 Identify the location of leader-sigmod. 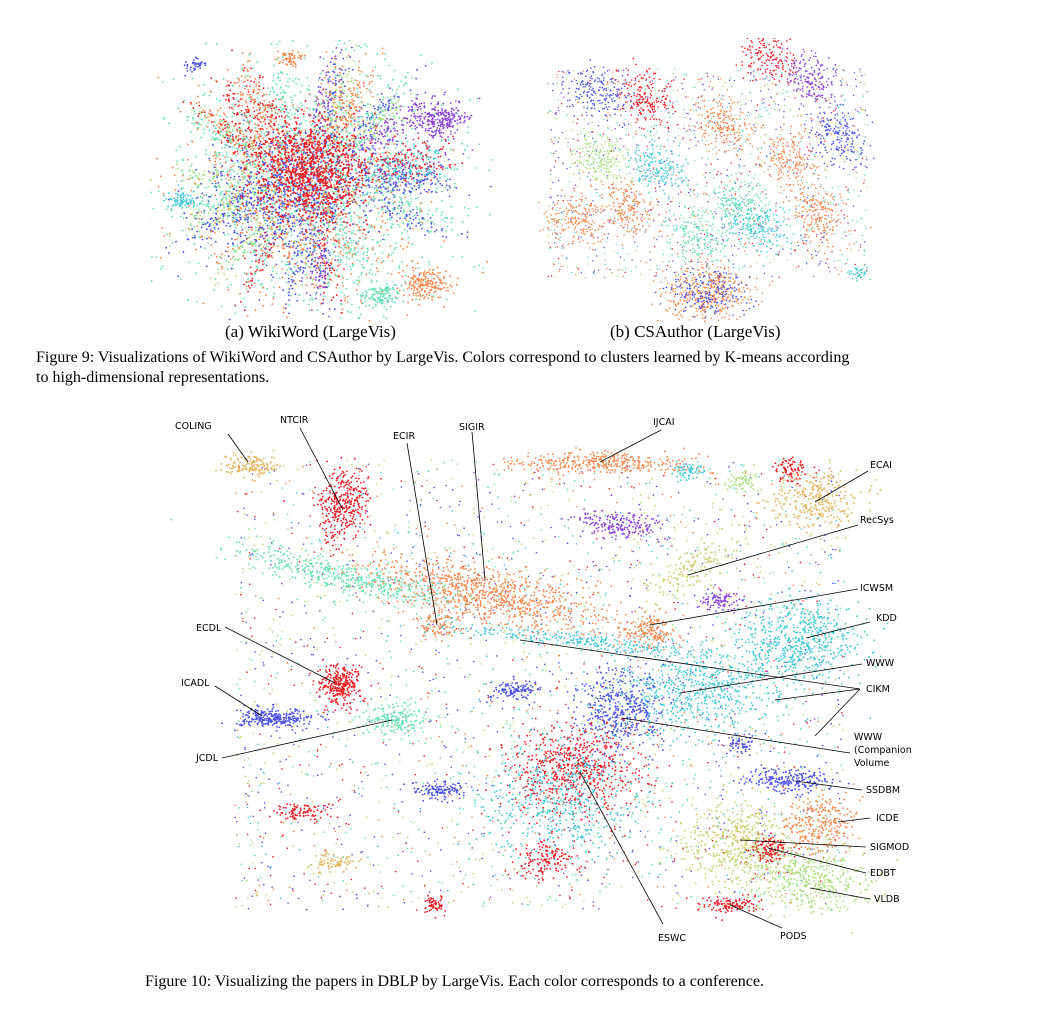
(803, 843).